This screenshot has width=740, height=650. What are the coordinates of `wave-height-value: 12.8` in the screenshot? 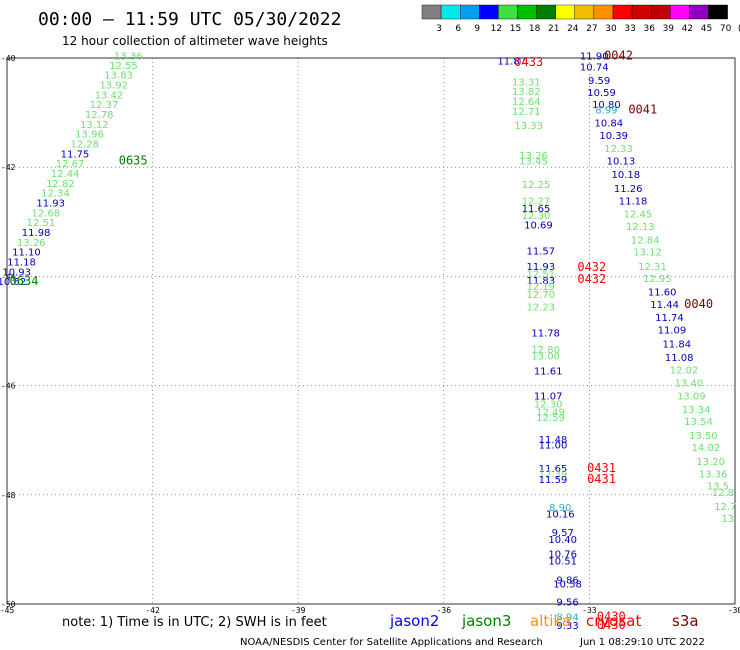 It's located at (723, 493).